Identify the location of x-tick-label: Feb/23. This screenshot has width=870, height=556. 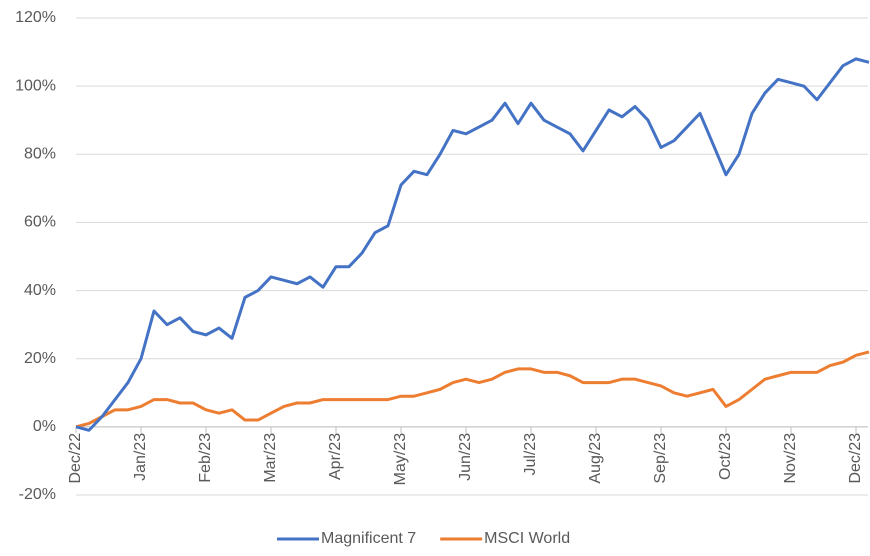
(205, 458).